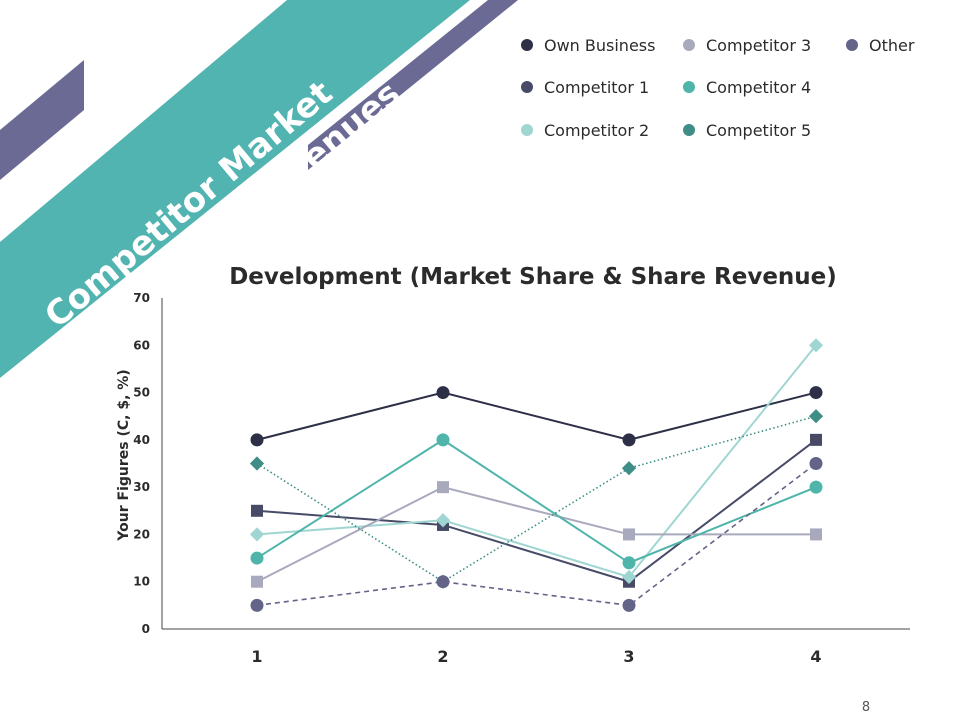 This screenshot has height=720, width=960. I want to click on series-own-business, so click(536, 416).